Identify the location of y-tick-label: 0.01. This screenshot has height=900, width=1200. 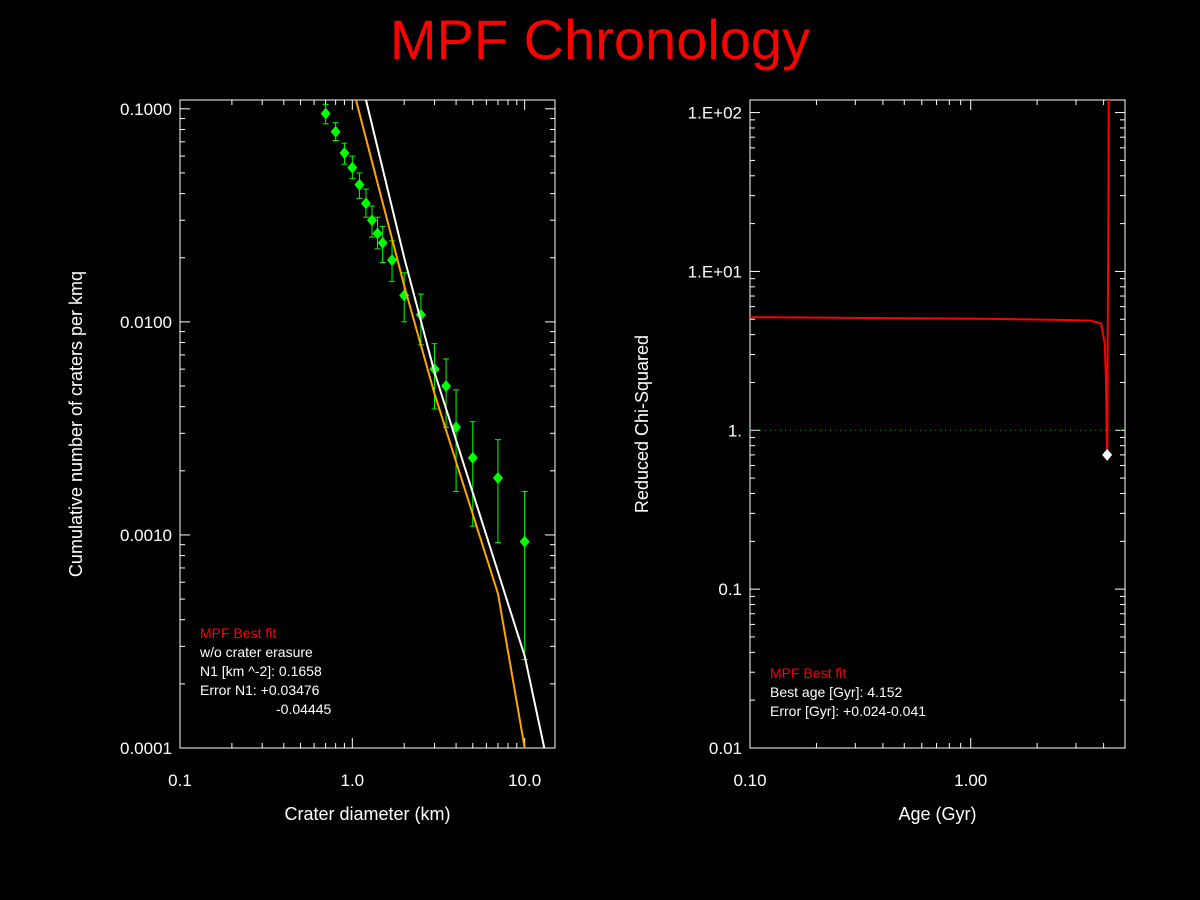
(725, 748).